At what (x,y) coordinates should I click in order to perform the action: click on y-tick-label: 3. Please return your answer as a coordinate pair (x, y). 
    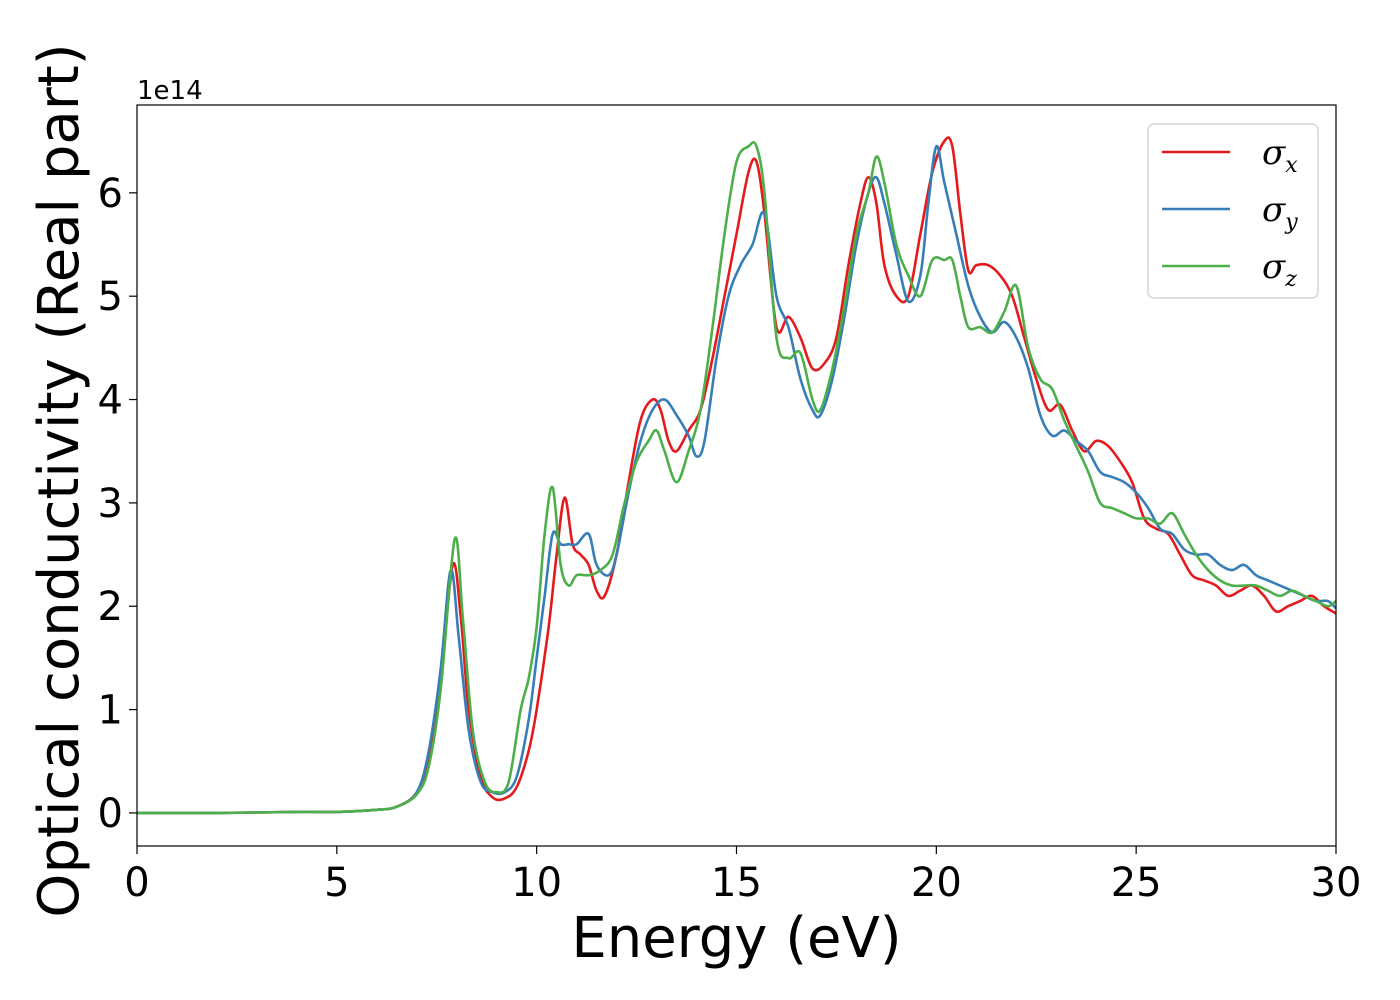
    Looking at the image, I should click on (110, 504).